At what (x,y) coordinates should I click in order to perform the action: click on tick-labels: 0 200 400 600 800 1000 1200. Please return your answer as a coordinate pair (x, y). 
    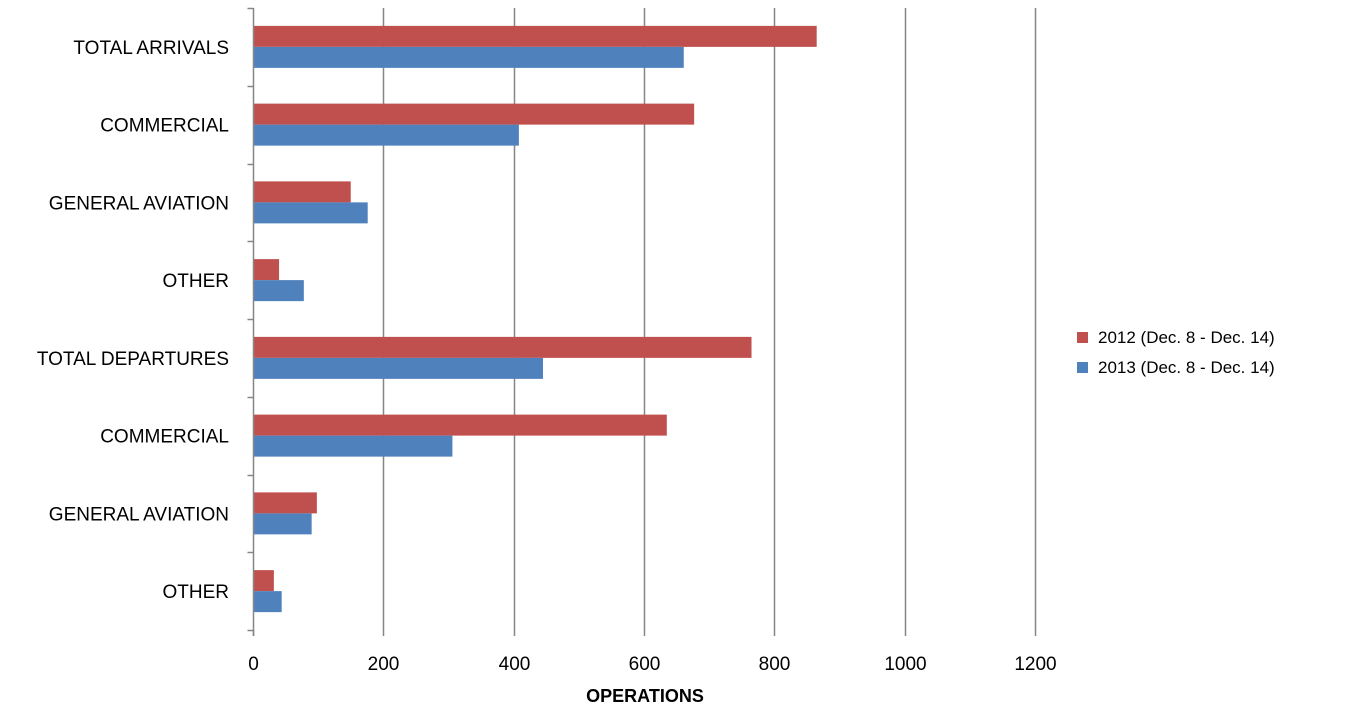
    Looking at the image, I should click on (652, 664).